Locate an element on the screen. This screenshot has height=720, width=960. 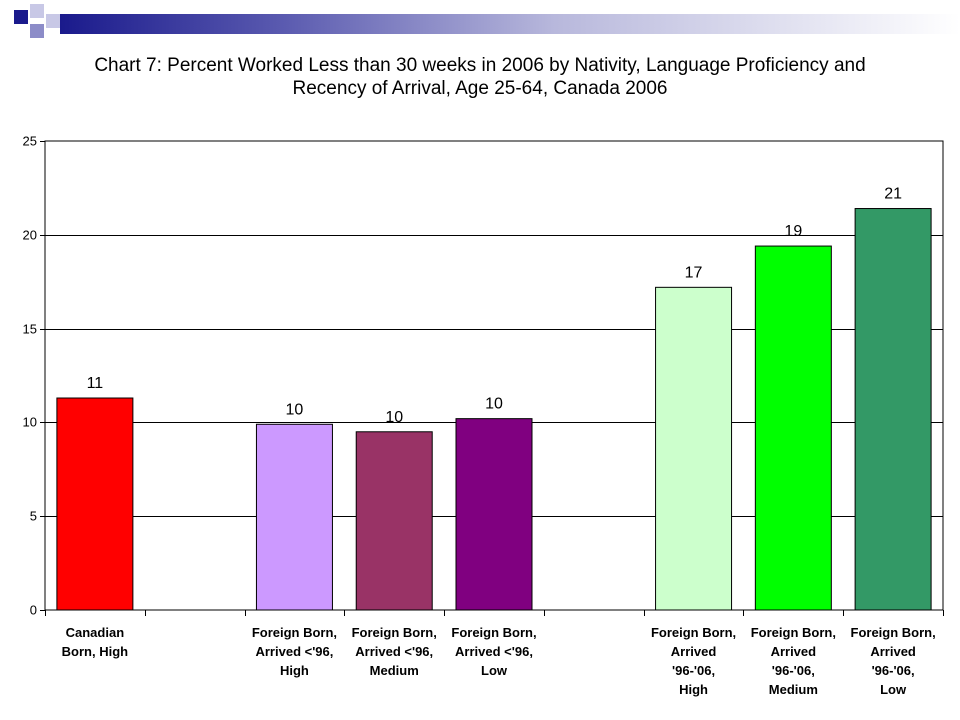
y-tick-label: 0 is located at coordinates (33, 610).